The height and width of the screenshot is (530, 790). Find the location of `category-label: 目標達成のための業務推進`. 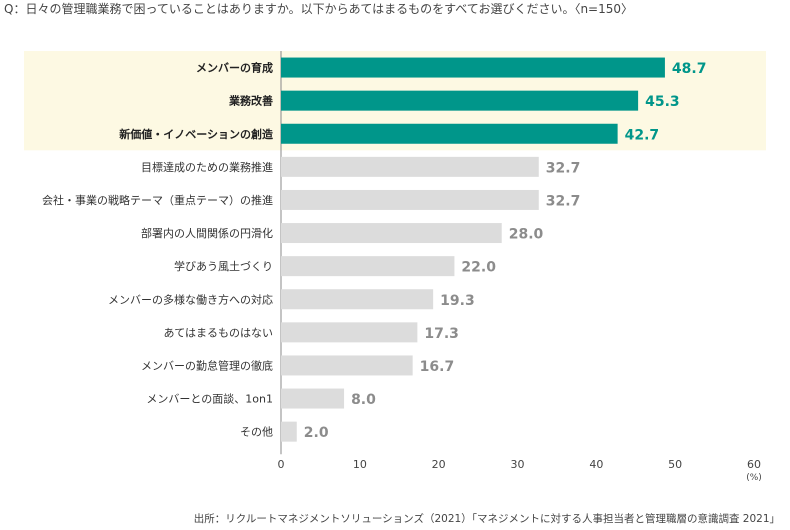

category-label: 目標達成のための業務推進 is located at coordinates (207, 167).